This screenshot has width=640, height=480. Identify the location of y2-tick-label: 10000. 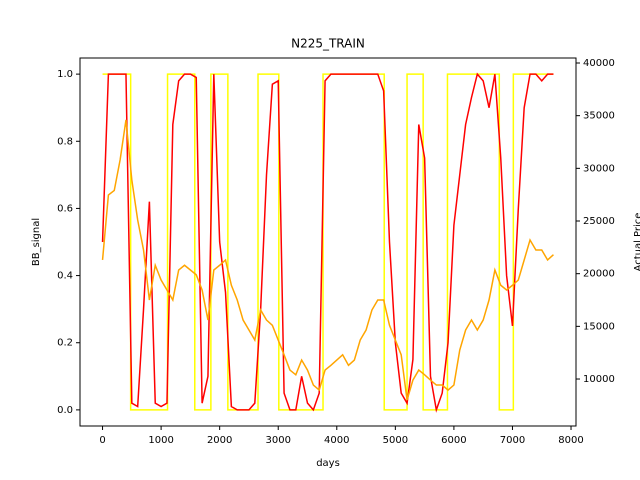
(599, 379).